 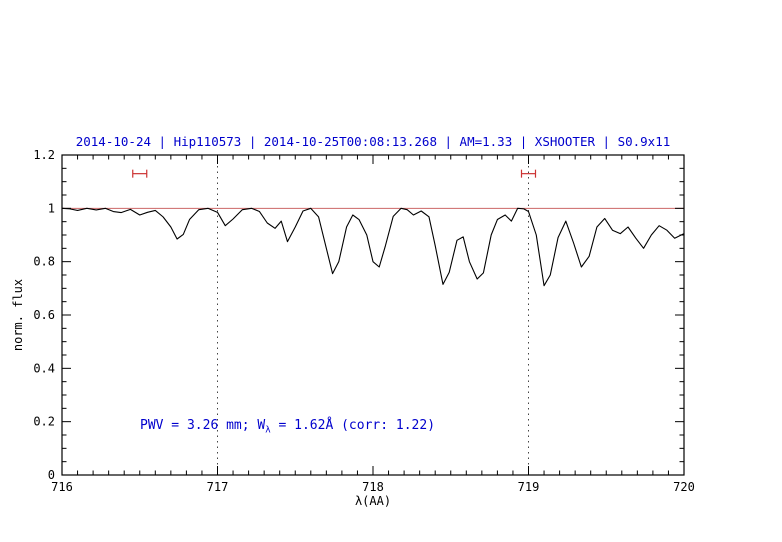 I want to click on svg-text: 0.2, so click(x=44, y=422).